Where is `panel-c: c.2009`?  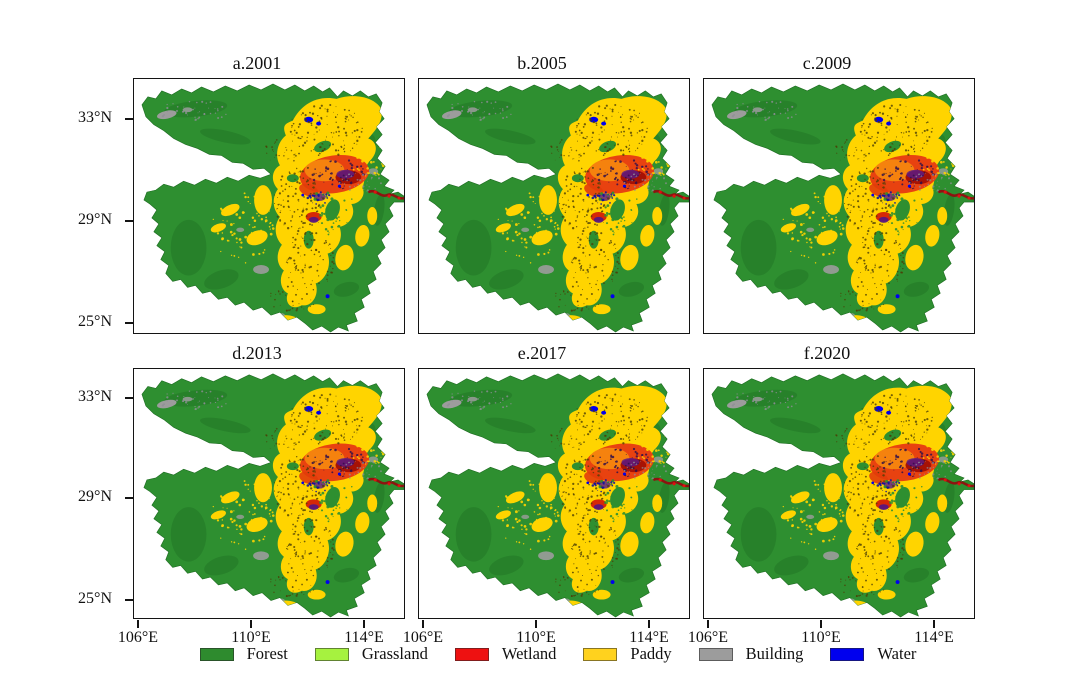 panel-c: c.2009 is located at coordinates (839, 193).